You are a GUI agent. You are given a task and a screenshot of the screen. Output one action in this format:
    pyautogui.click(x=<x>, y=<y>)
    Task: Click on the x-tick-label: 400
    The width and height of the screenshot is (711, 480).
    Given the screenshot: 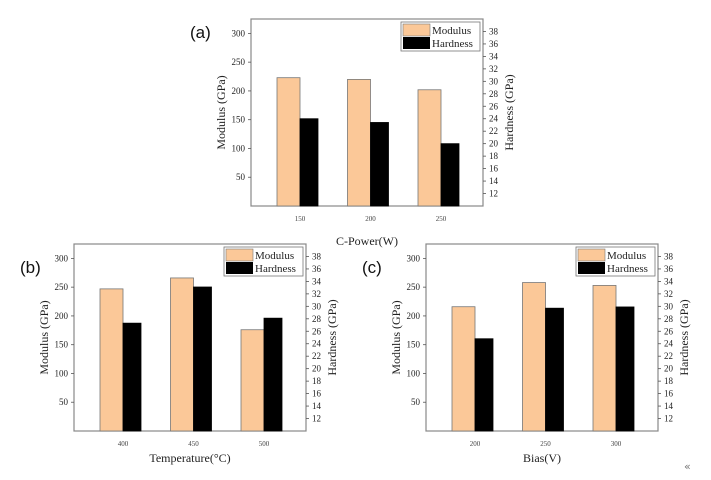 What is the action you would take?
    pyautogui.click(x=123, y=444)
    